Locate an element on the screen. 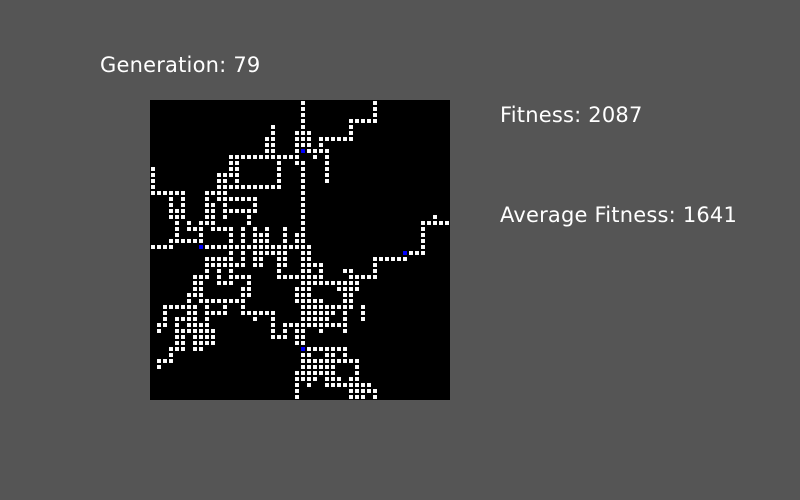 This screenshot has width=800, height=500. fitness-display: Fitness: 2087 is located at coordinates (571, 115).